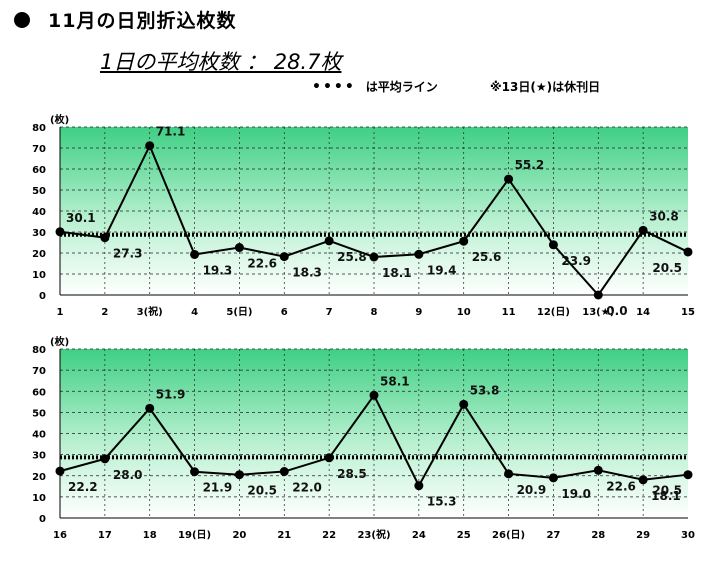 The image size is (716, 562). What do you see at coordinates (553, 312) in the screenshot?
I see `x-tick-label: 12(日)` at bounding box center [553, 312].